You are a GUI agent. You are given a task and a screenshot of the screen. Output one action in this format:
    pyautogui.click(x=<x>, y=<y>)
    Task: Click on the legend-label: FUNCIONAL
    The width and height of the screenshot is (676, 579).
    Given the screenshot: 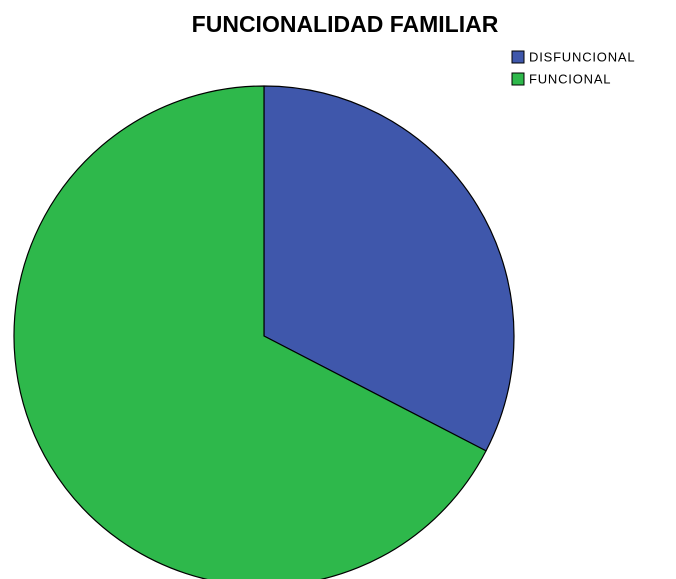 What is the action you would take?
    pyautogui.click(x=570, y=78)
    